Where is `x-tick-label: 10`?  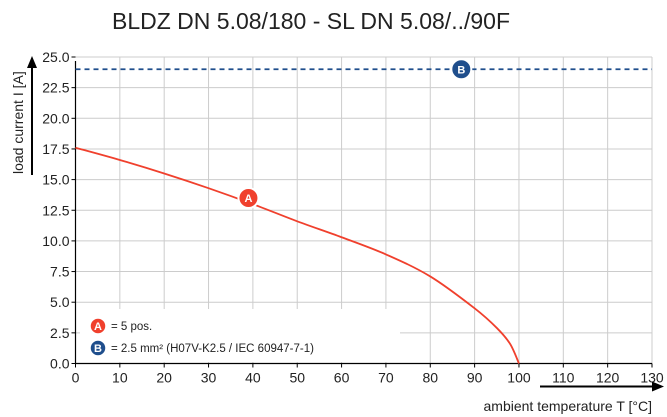 x-tick-label: 10 is located at coordinates (120, 378).